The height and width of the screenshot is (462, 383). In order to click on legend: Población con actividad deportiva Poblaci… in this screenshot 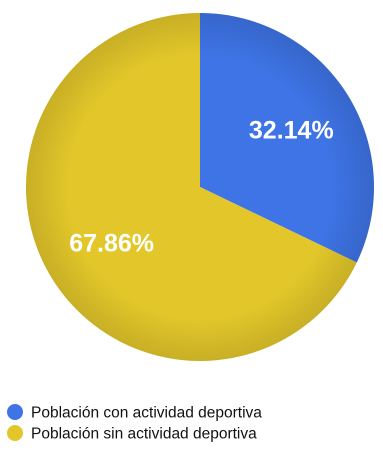, I will do `click(134, 423)`.